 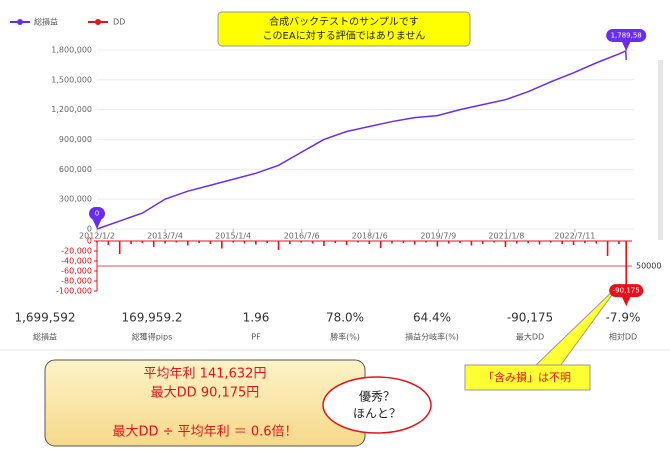 What do you see at coordinates (205, 374) in the screenshot?
I see `summary-line: 平均年利 141,632円` at bounding box center [205, 374].